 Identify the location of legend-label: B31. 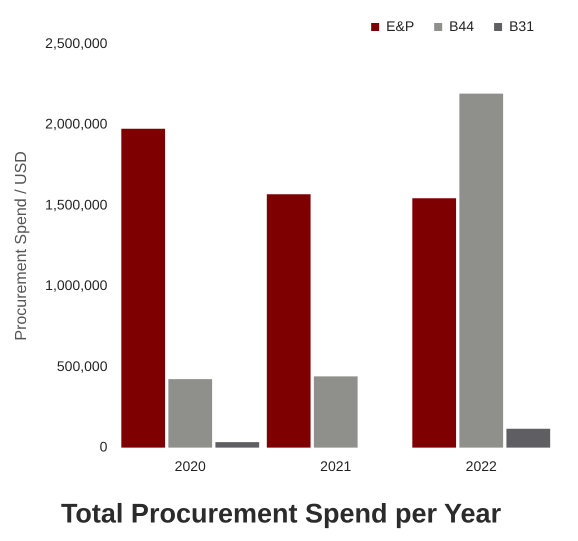
(521, 26).